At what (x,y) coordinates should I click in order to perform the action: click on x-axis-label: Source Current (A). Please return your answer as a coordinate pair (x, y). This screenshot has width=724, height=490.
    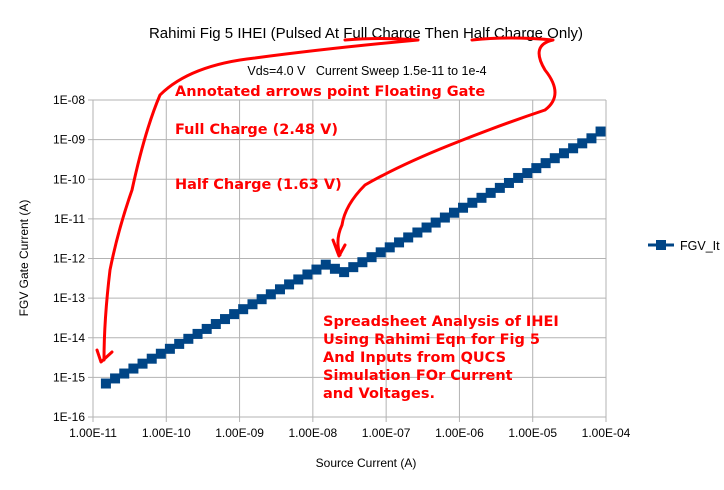
    Looking at the image, I should click on (366, 463).